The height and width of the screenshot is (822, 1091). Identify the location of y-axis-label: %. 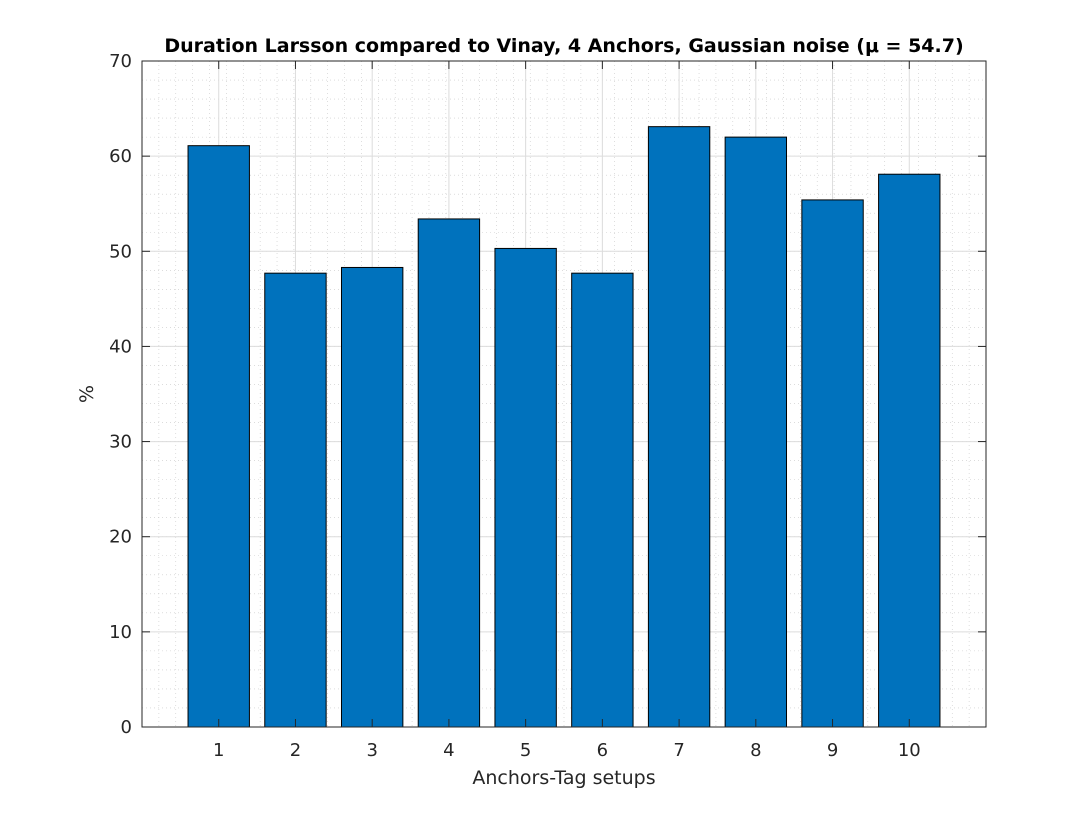
(87, 394).